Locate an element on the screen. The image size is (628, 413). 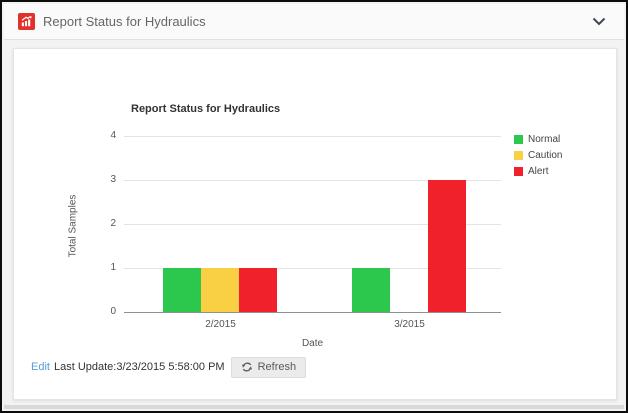
bar-caution-2-2015 is located at coordinates (220, 290).